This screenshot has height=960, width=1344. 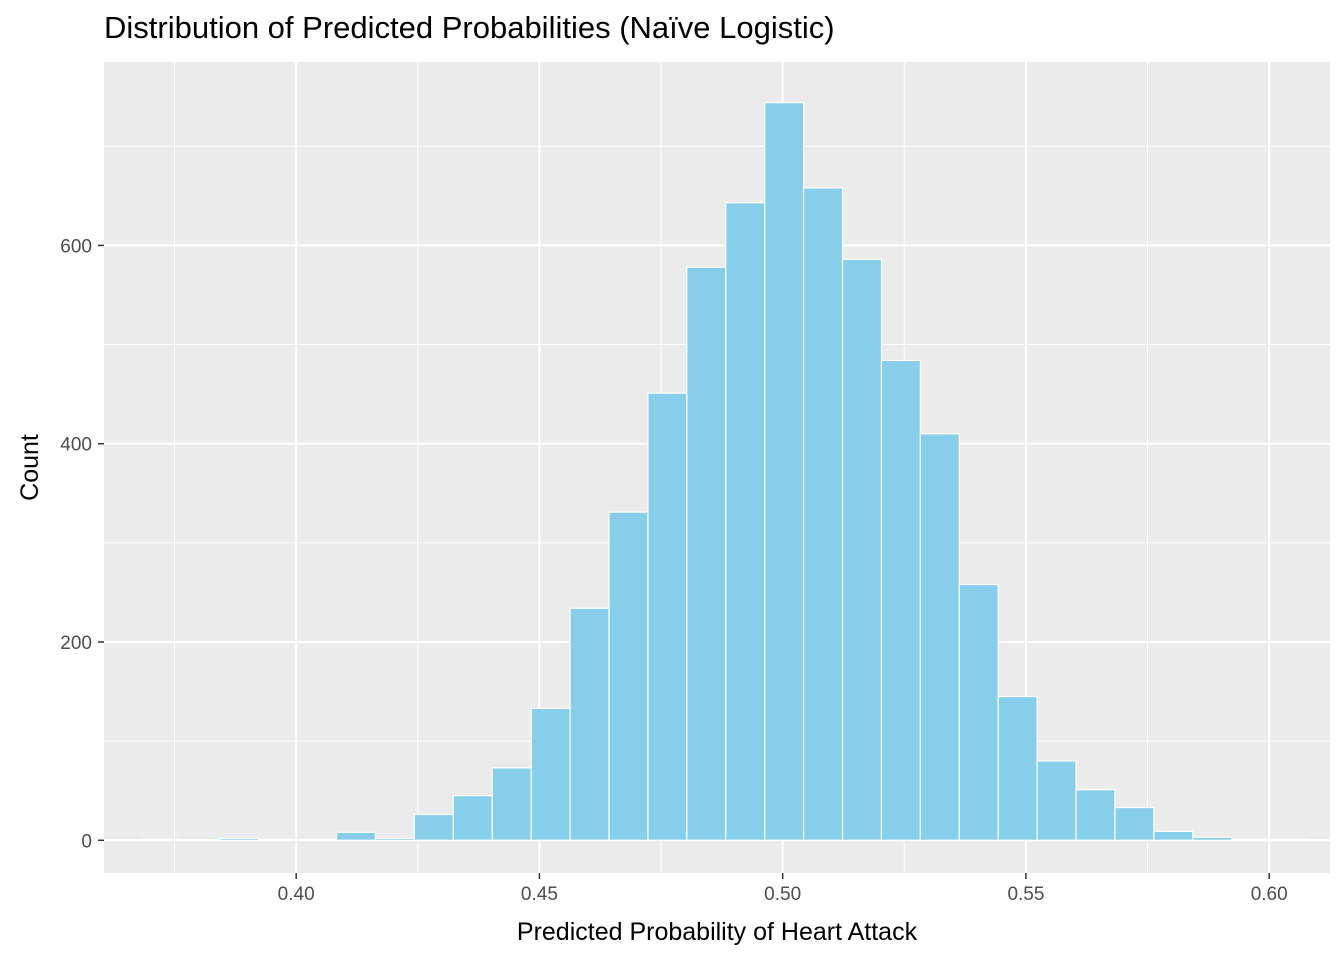 What do you see at coordinates (76, 445) in the screenshot?
I see `y-tick-label: 400` at bounding box center [76, 445].